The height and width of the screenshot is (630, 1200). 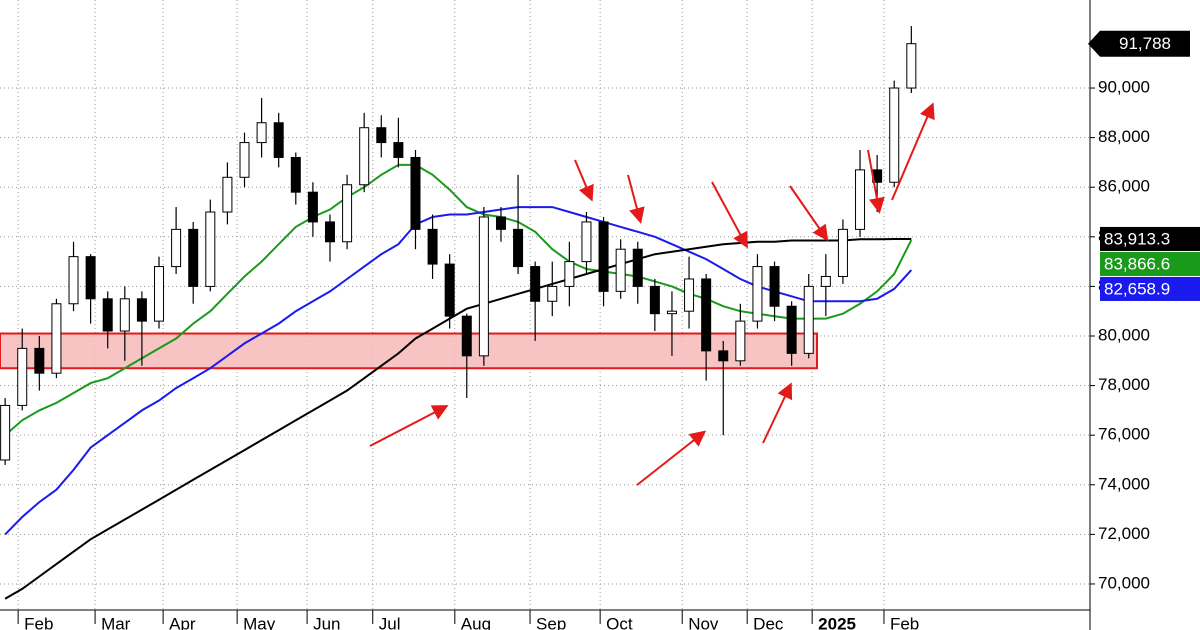 What do you see at coordinates (259, 622) in the screenshot?
I see `x-tick-label: May` at bounding box center [259, 622].